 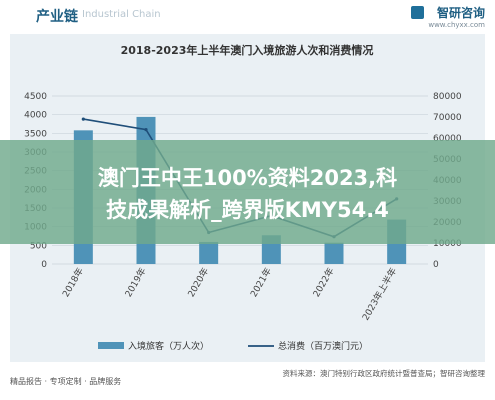 I want to click on y-left-tick-label: 4500, so click(x=35, y=97).